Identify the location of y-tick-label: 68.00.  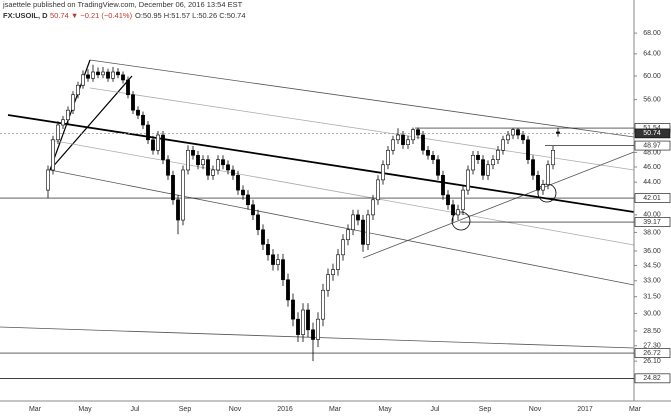
(652, 33).